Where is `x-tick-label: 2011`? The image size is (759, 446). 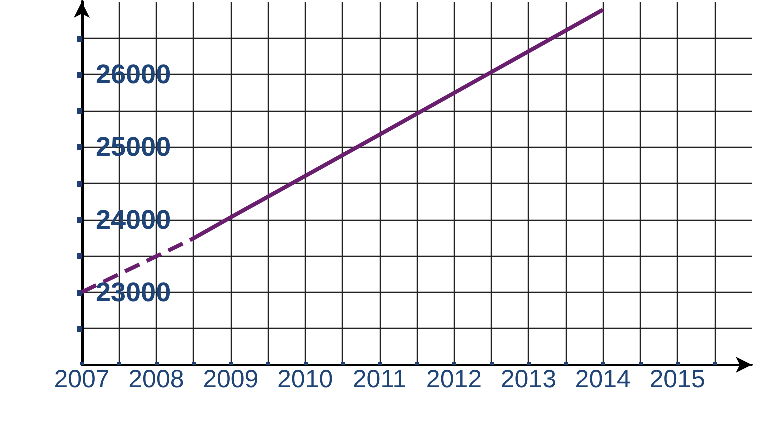
x-tick-label: 2011 is located at coordinates (379, 380).